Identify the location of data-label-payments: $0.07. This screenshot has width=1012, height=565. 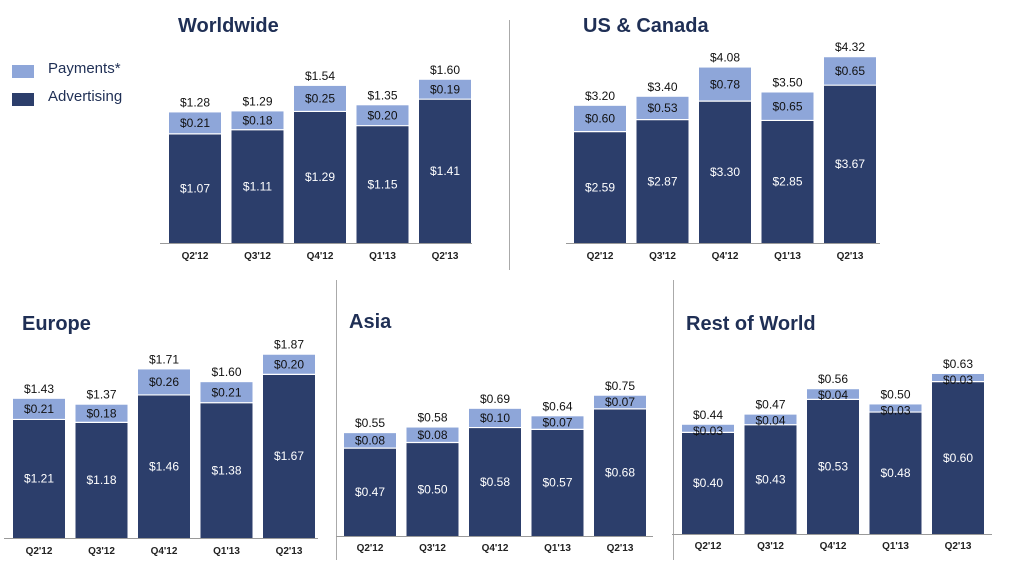
(620, 402).